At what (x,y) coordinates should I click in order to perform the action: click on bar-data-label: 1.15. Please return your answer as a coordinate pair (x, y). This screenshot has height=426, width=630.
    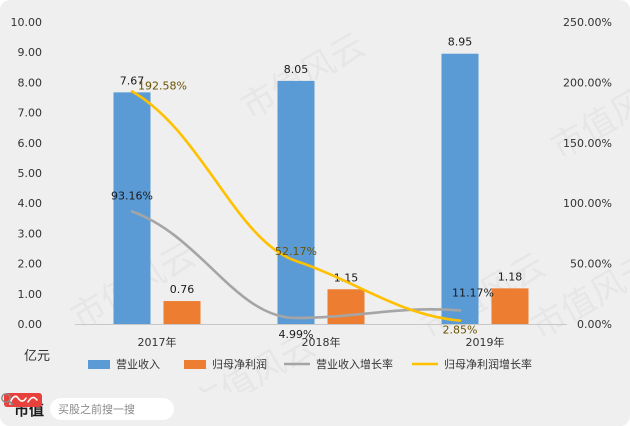
    Looking at the image, I should click on (346, 277).